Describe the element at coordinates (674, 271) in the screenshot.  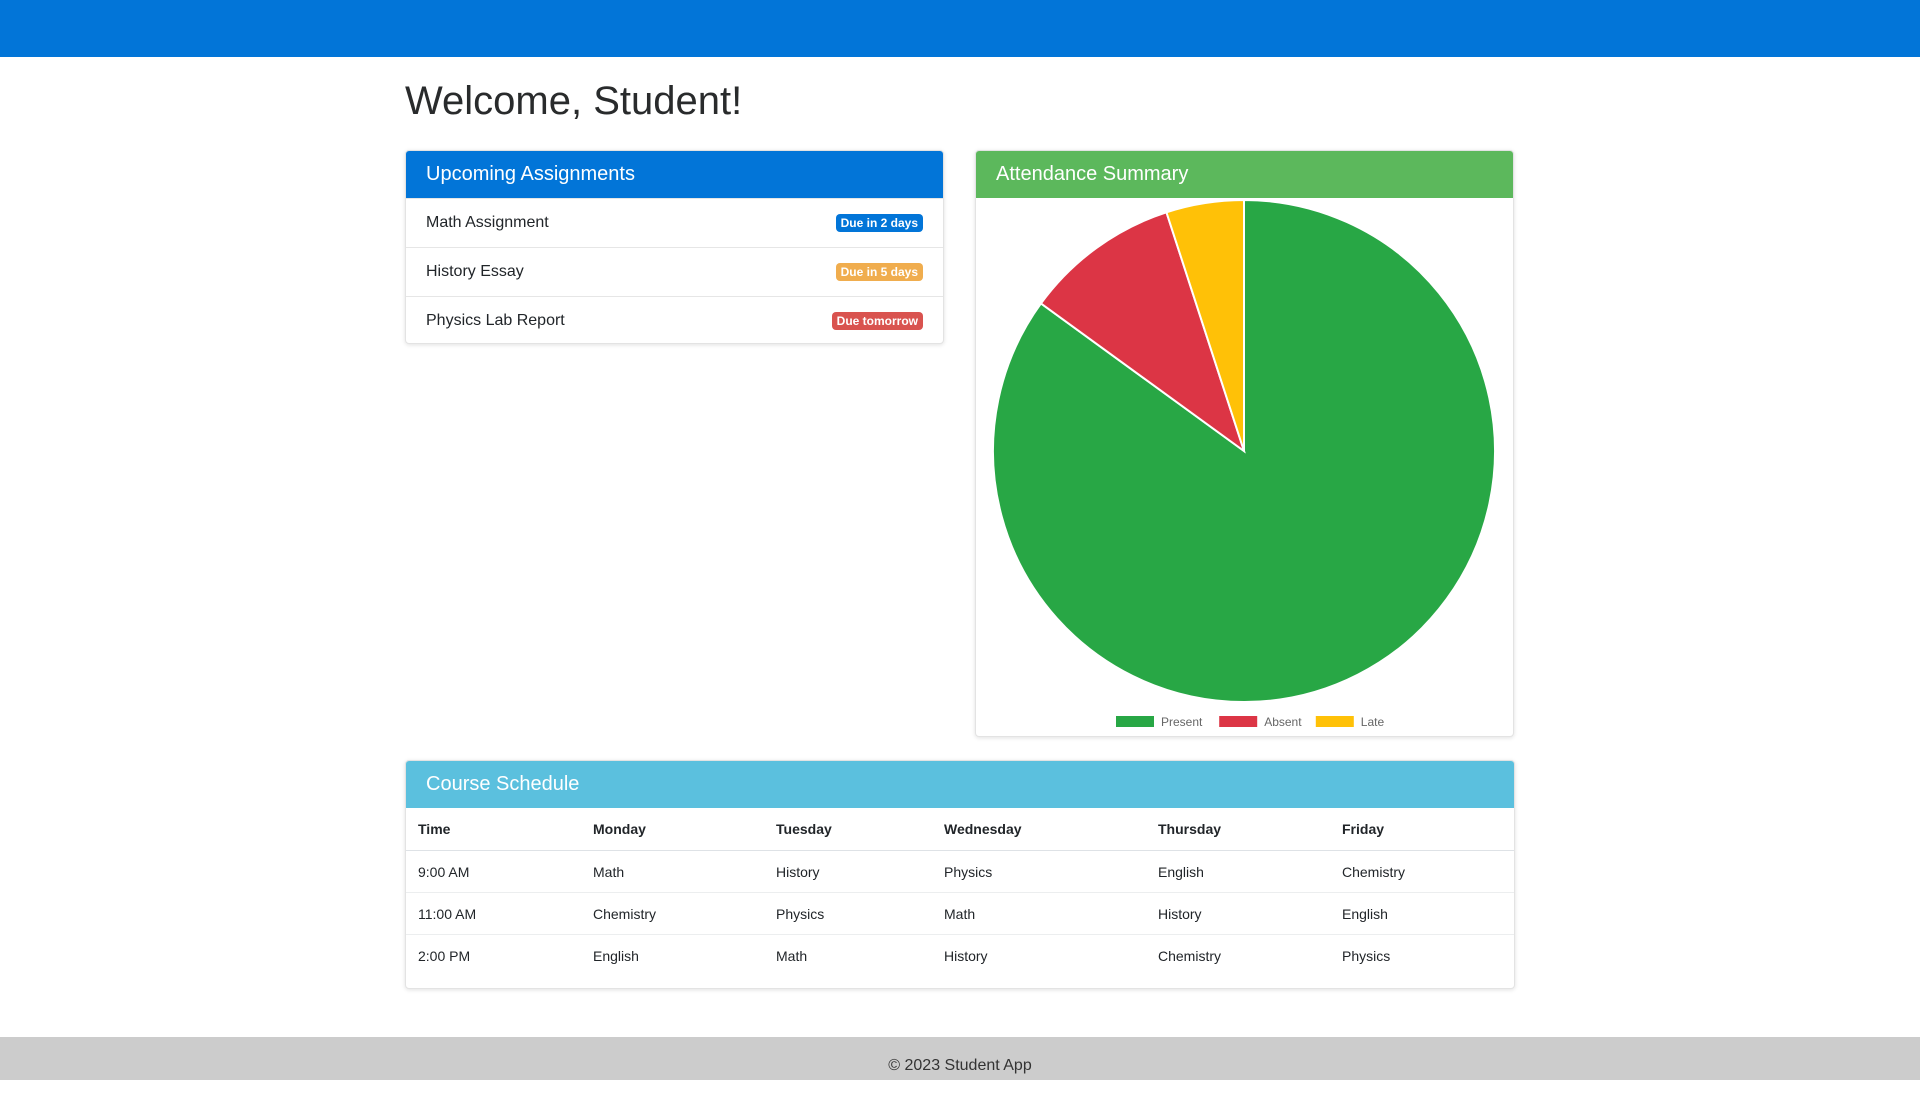
I see `assignment-item-history: History Essay Due in 5 days` at that location.